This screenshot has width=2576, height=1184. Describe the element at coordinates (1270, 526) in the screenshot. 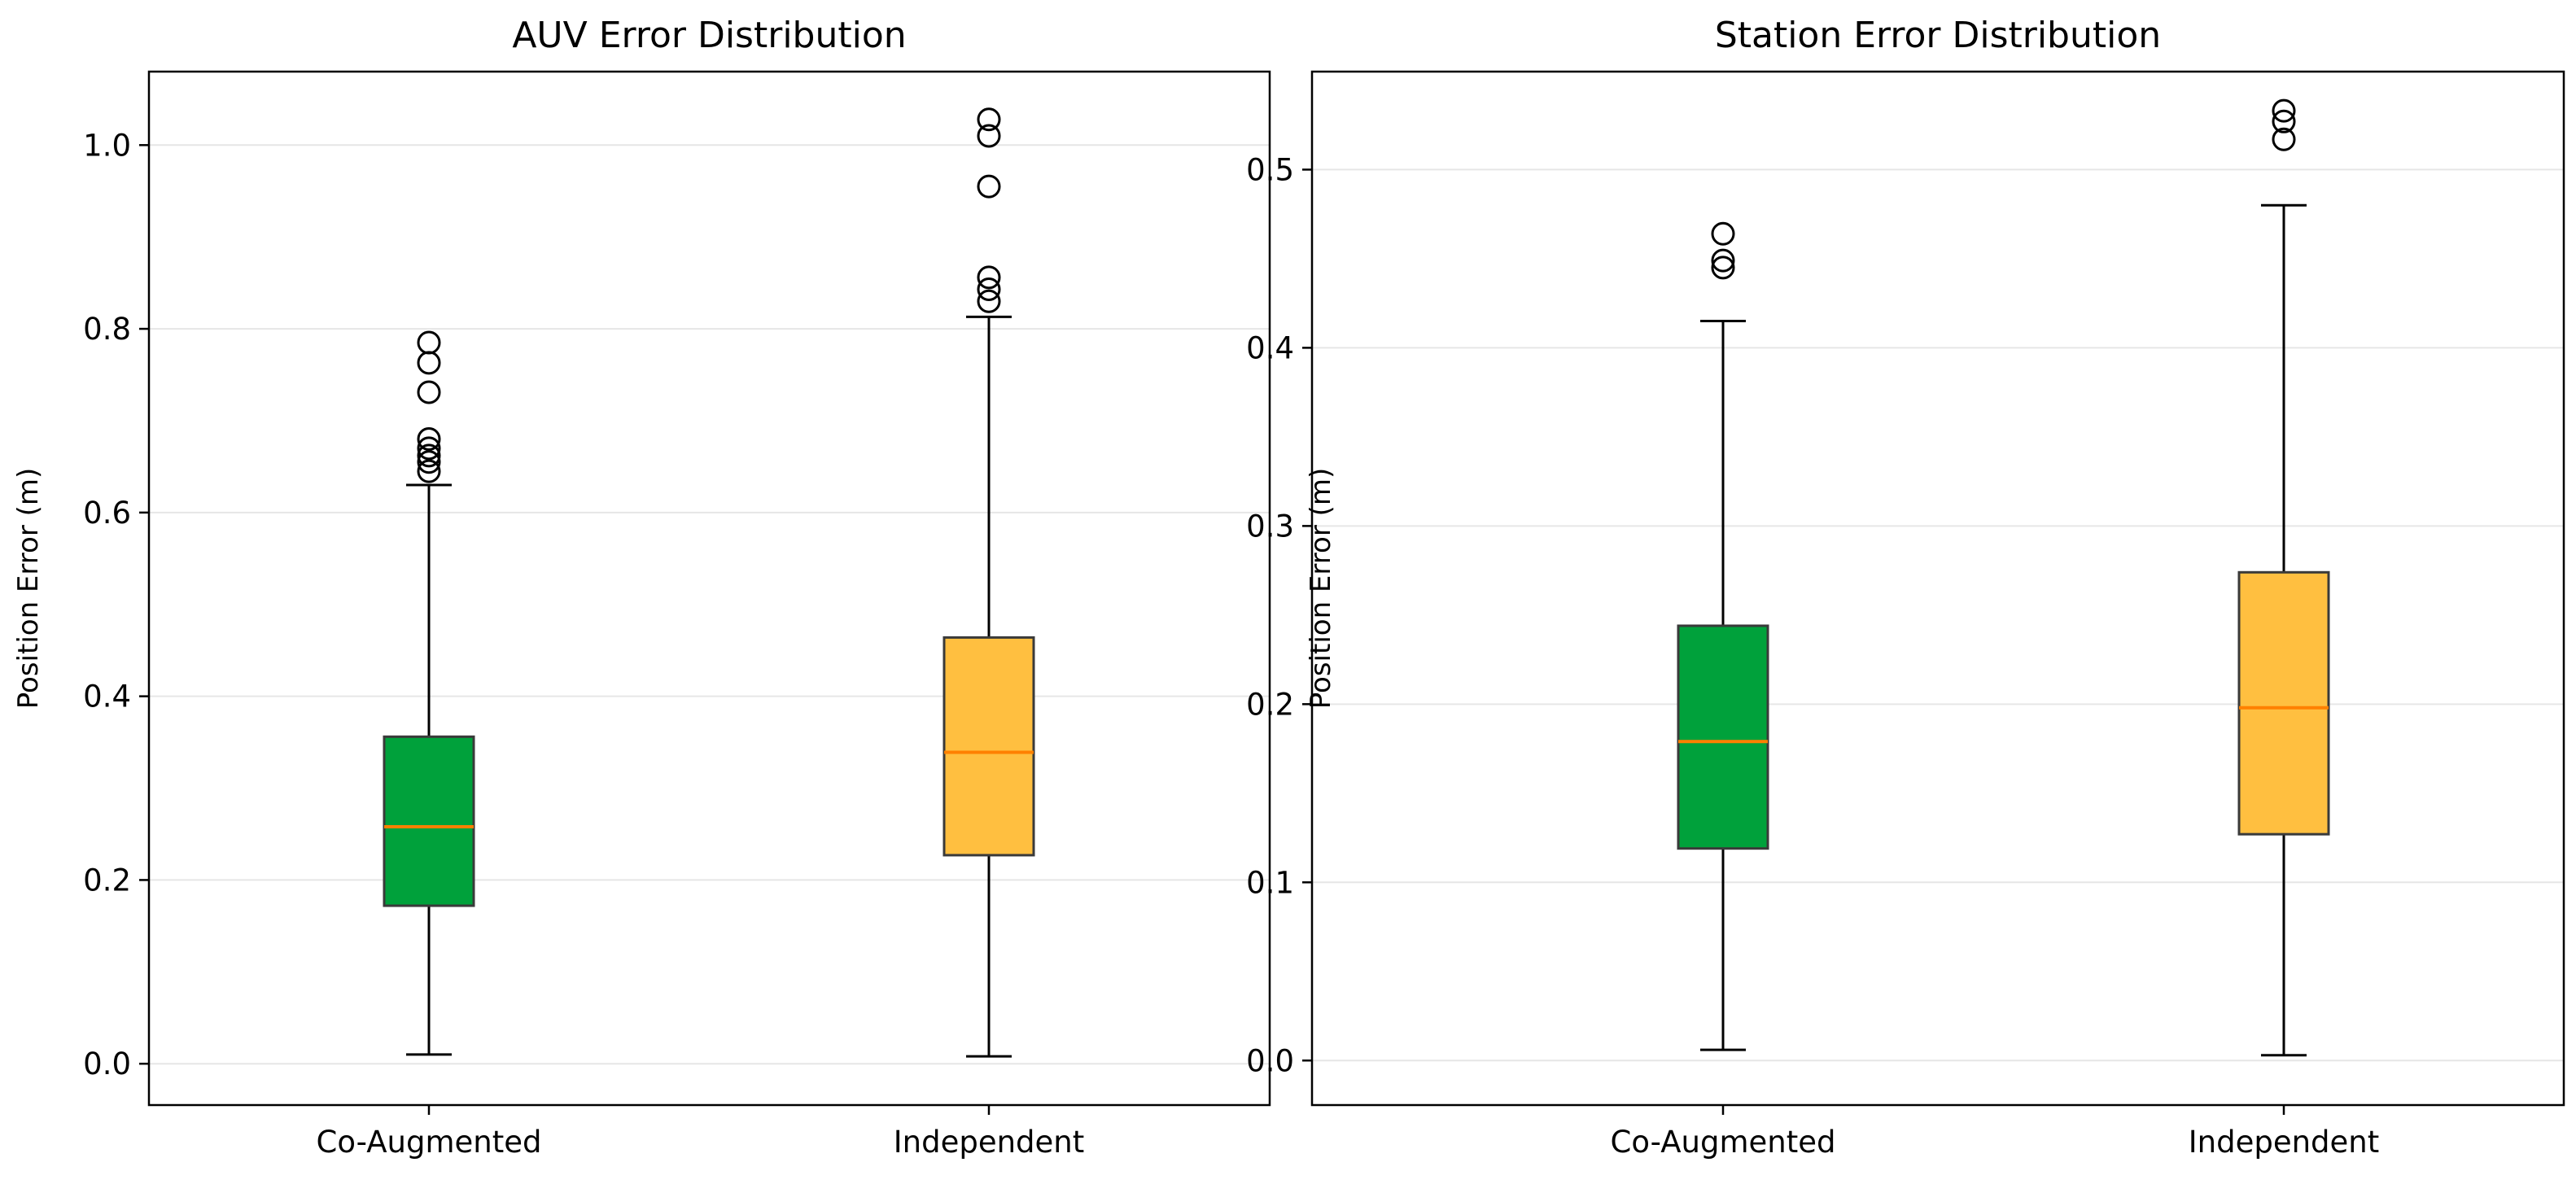

I see `y-tick-label: 0.3` at that location.